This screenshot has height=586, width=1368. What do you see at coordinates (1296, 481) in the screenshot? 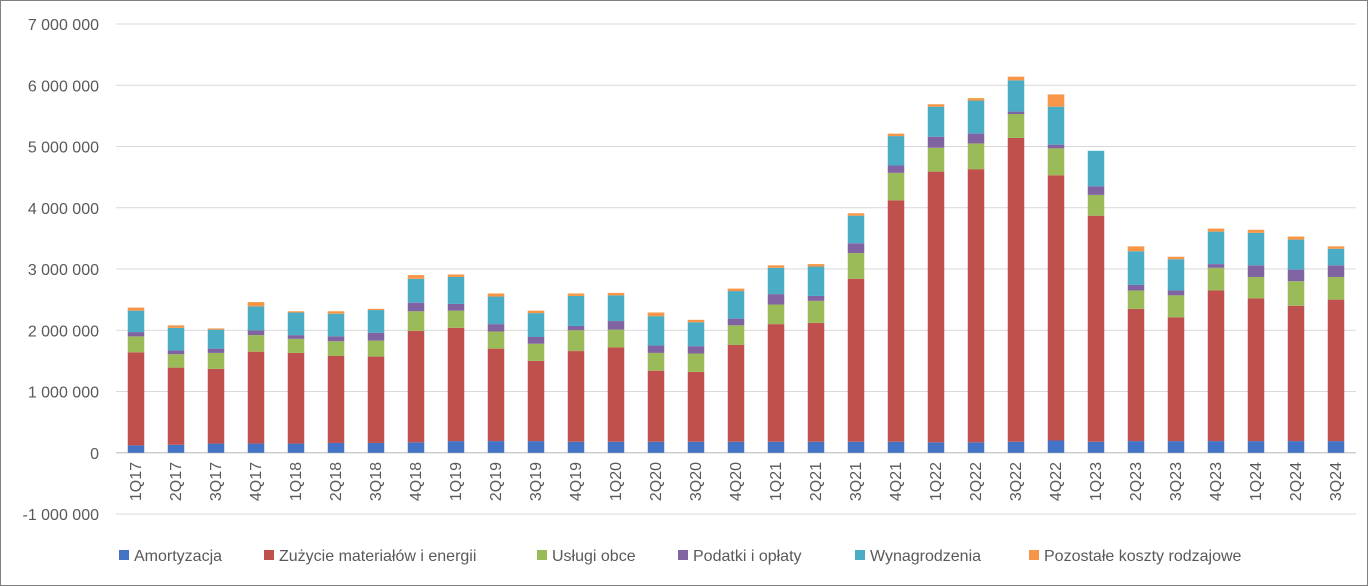
I see `x-tick-label: 2Q24` at bounding box center [1296, 481].